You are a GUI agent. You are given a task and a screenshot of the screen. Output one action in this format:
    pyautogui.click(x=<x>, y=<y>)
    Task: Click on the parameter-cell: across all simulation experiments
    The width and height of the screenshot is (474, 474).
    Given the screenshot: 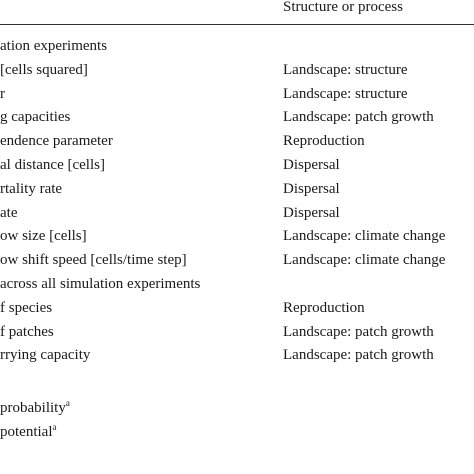 What is the action you would take?
    pyautogui.click(x=100, y=284)
    